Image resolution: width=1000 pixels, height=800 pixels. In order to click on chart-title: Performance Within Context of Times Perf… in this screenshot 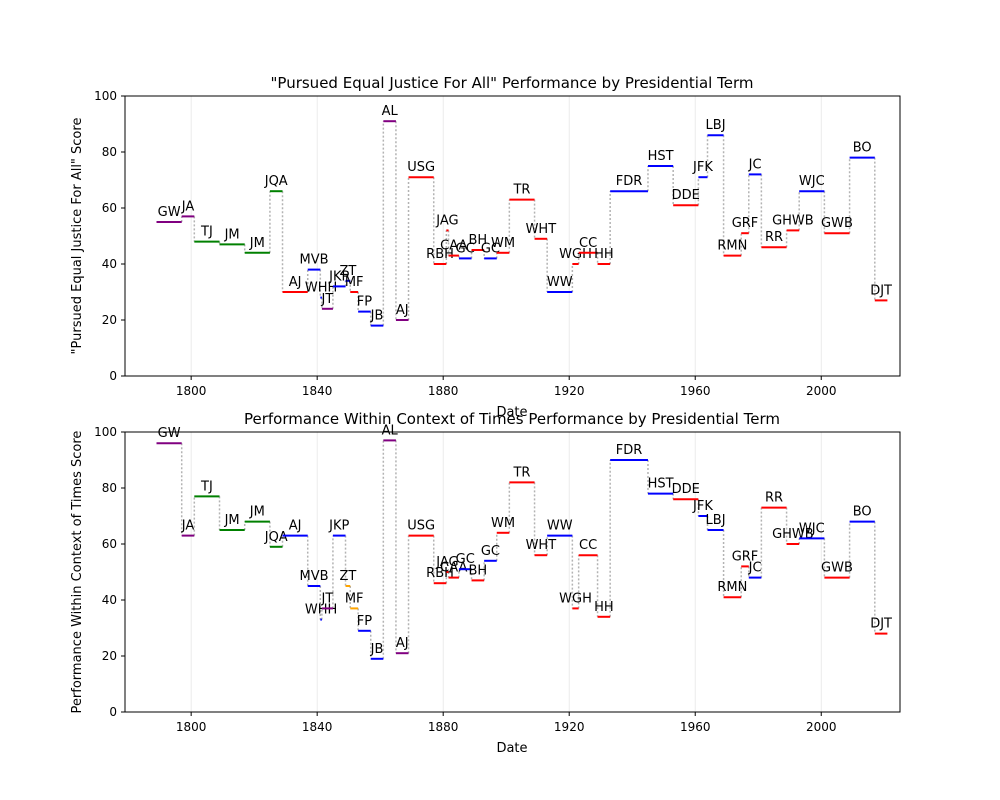, I will do `click(512, 419)`.